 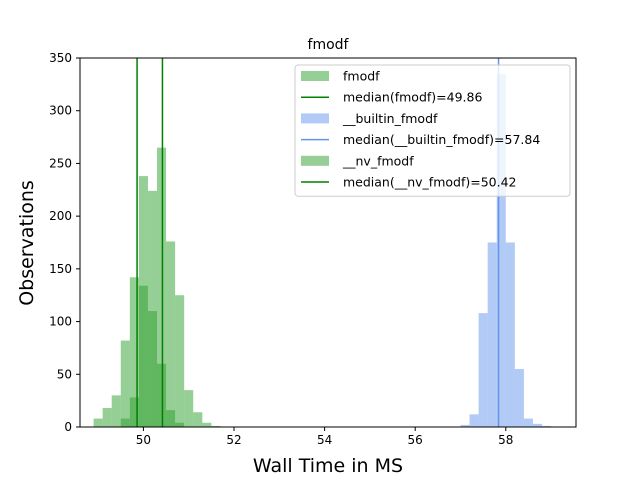 What do you see at coordinates (152, 308) in the screenshot?
I see `histogram-bar-s0-b6` at bounding box center [152, 308].